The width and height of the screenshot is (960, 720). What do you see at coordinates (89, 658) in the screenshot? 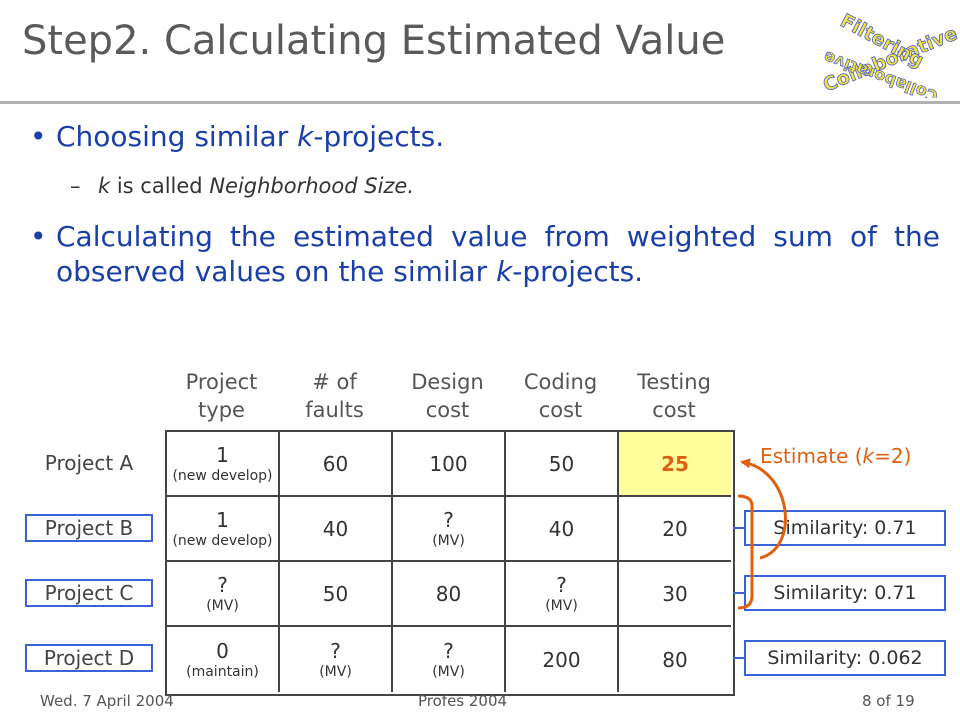
I see `row-label-project-d: Project D` at bounding box center [89, 658].